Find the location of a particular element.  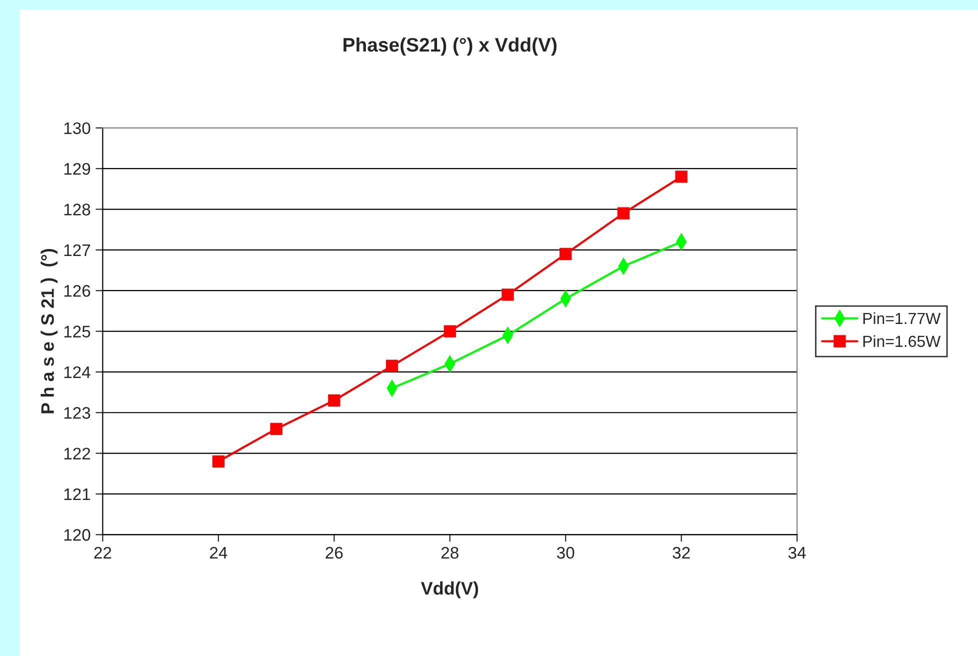

y-tick-label: 128 is located at coordinates (77, 210).